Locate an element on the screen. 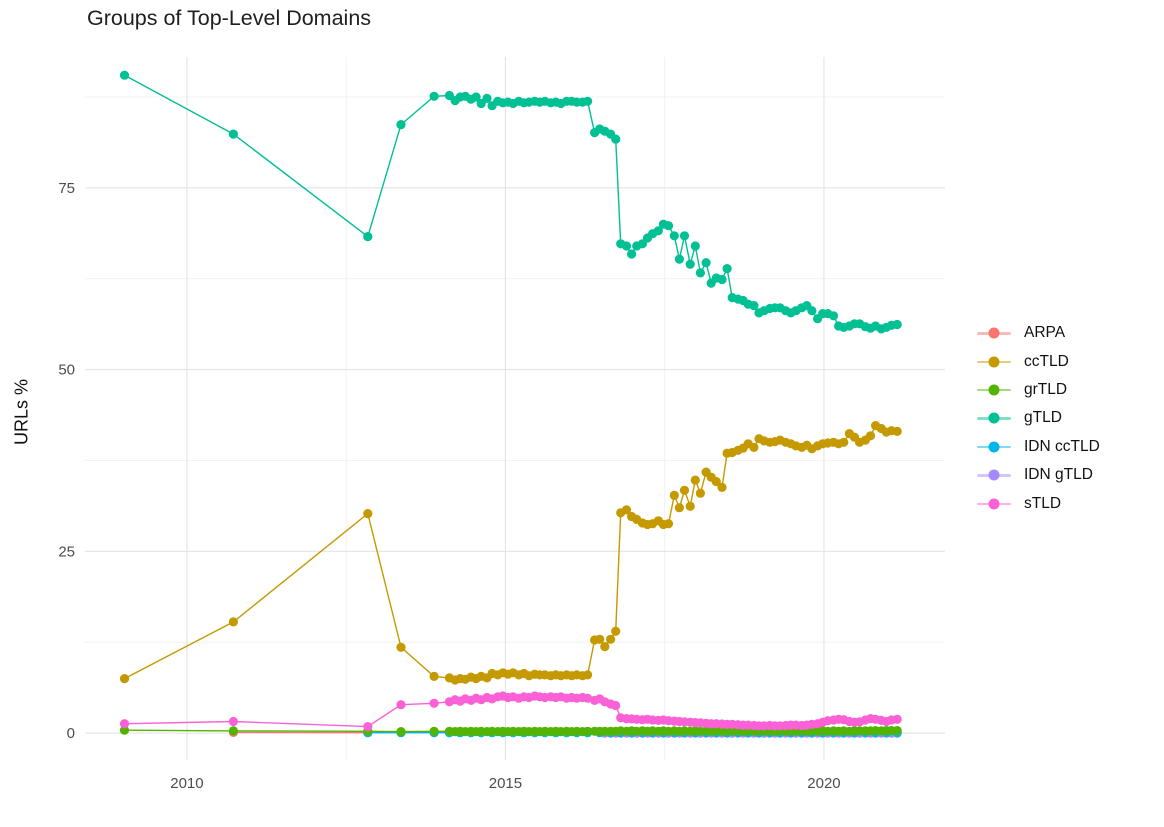  legend-item-cctld: ccTLD is located at coordinates (1066, 361).